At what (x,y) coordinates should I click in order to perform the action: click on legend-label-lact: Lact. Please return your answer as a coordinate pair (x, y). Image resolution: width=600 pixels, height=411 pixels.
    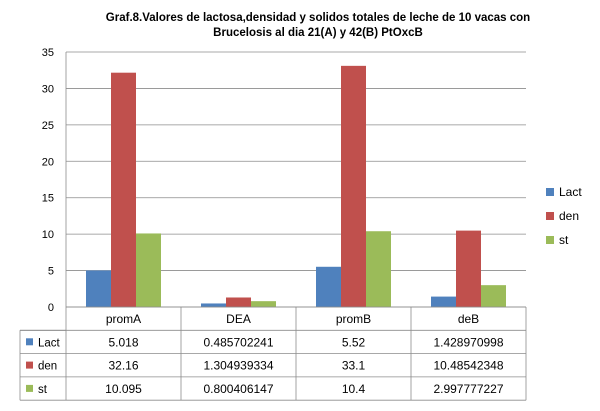
    Looking at the image, I should click on (570, 192).